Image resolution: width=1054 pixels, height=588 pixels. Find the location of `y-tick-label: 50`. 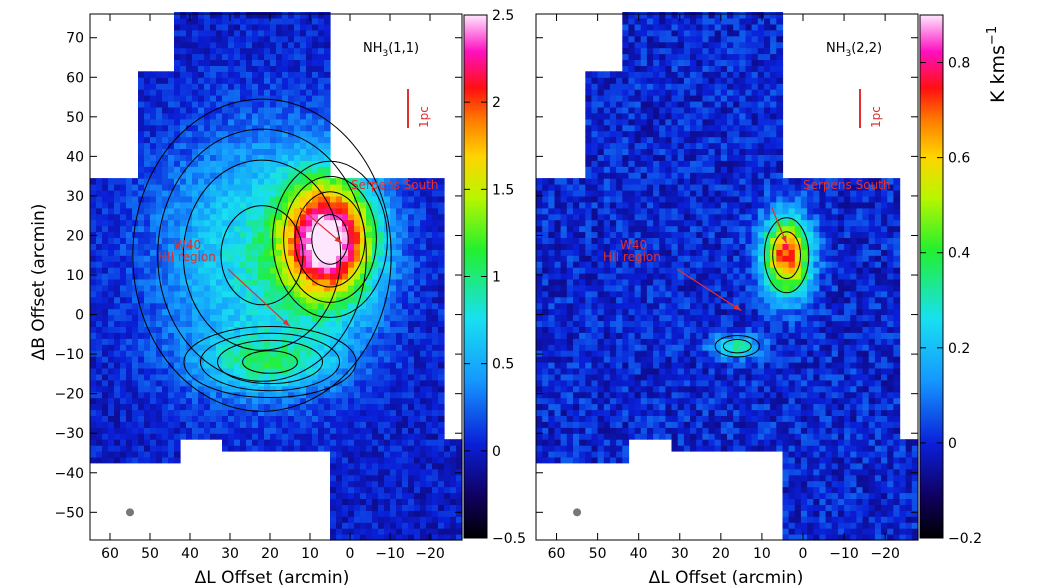

y-tick-label: 50 is located at coordinates (75, 118).